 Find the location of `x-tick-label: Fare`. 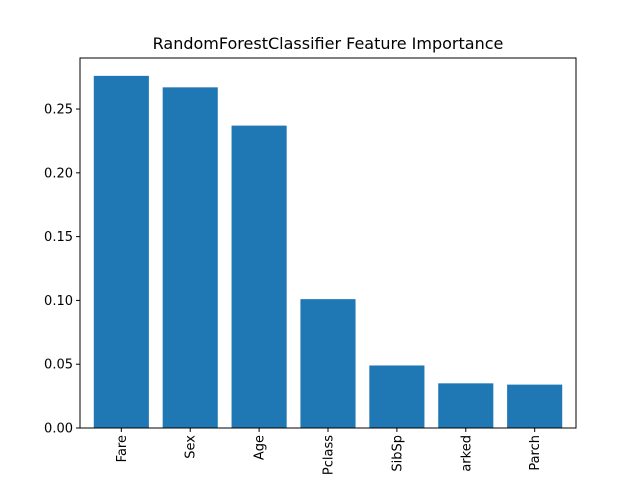

x-tick-label: Fare is located at coordinates (122, 448).